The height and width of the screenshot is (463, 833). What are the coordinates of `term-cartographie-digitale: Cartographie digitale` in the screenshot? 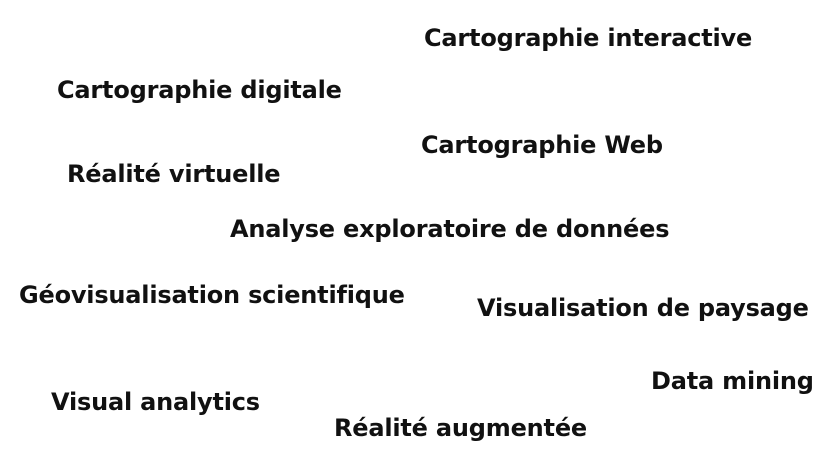 It's located at (199, 90).